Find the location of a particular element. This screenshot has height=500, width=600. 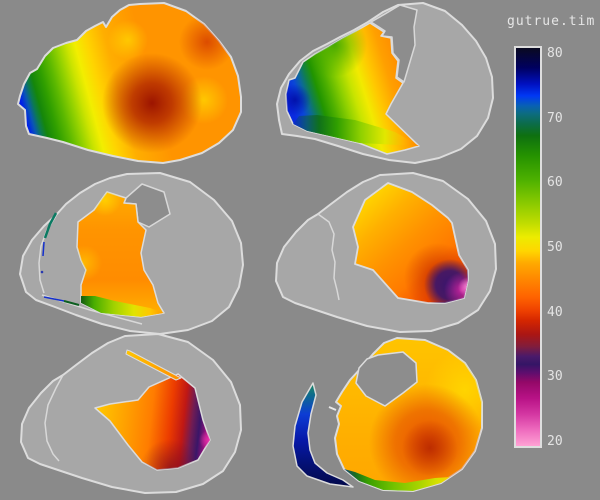

panel-6-white-sliver is located at coordinates (332, 408).